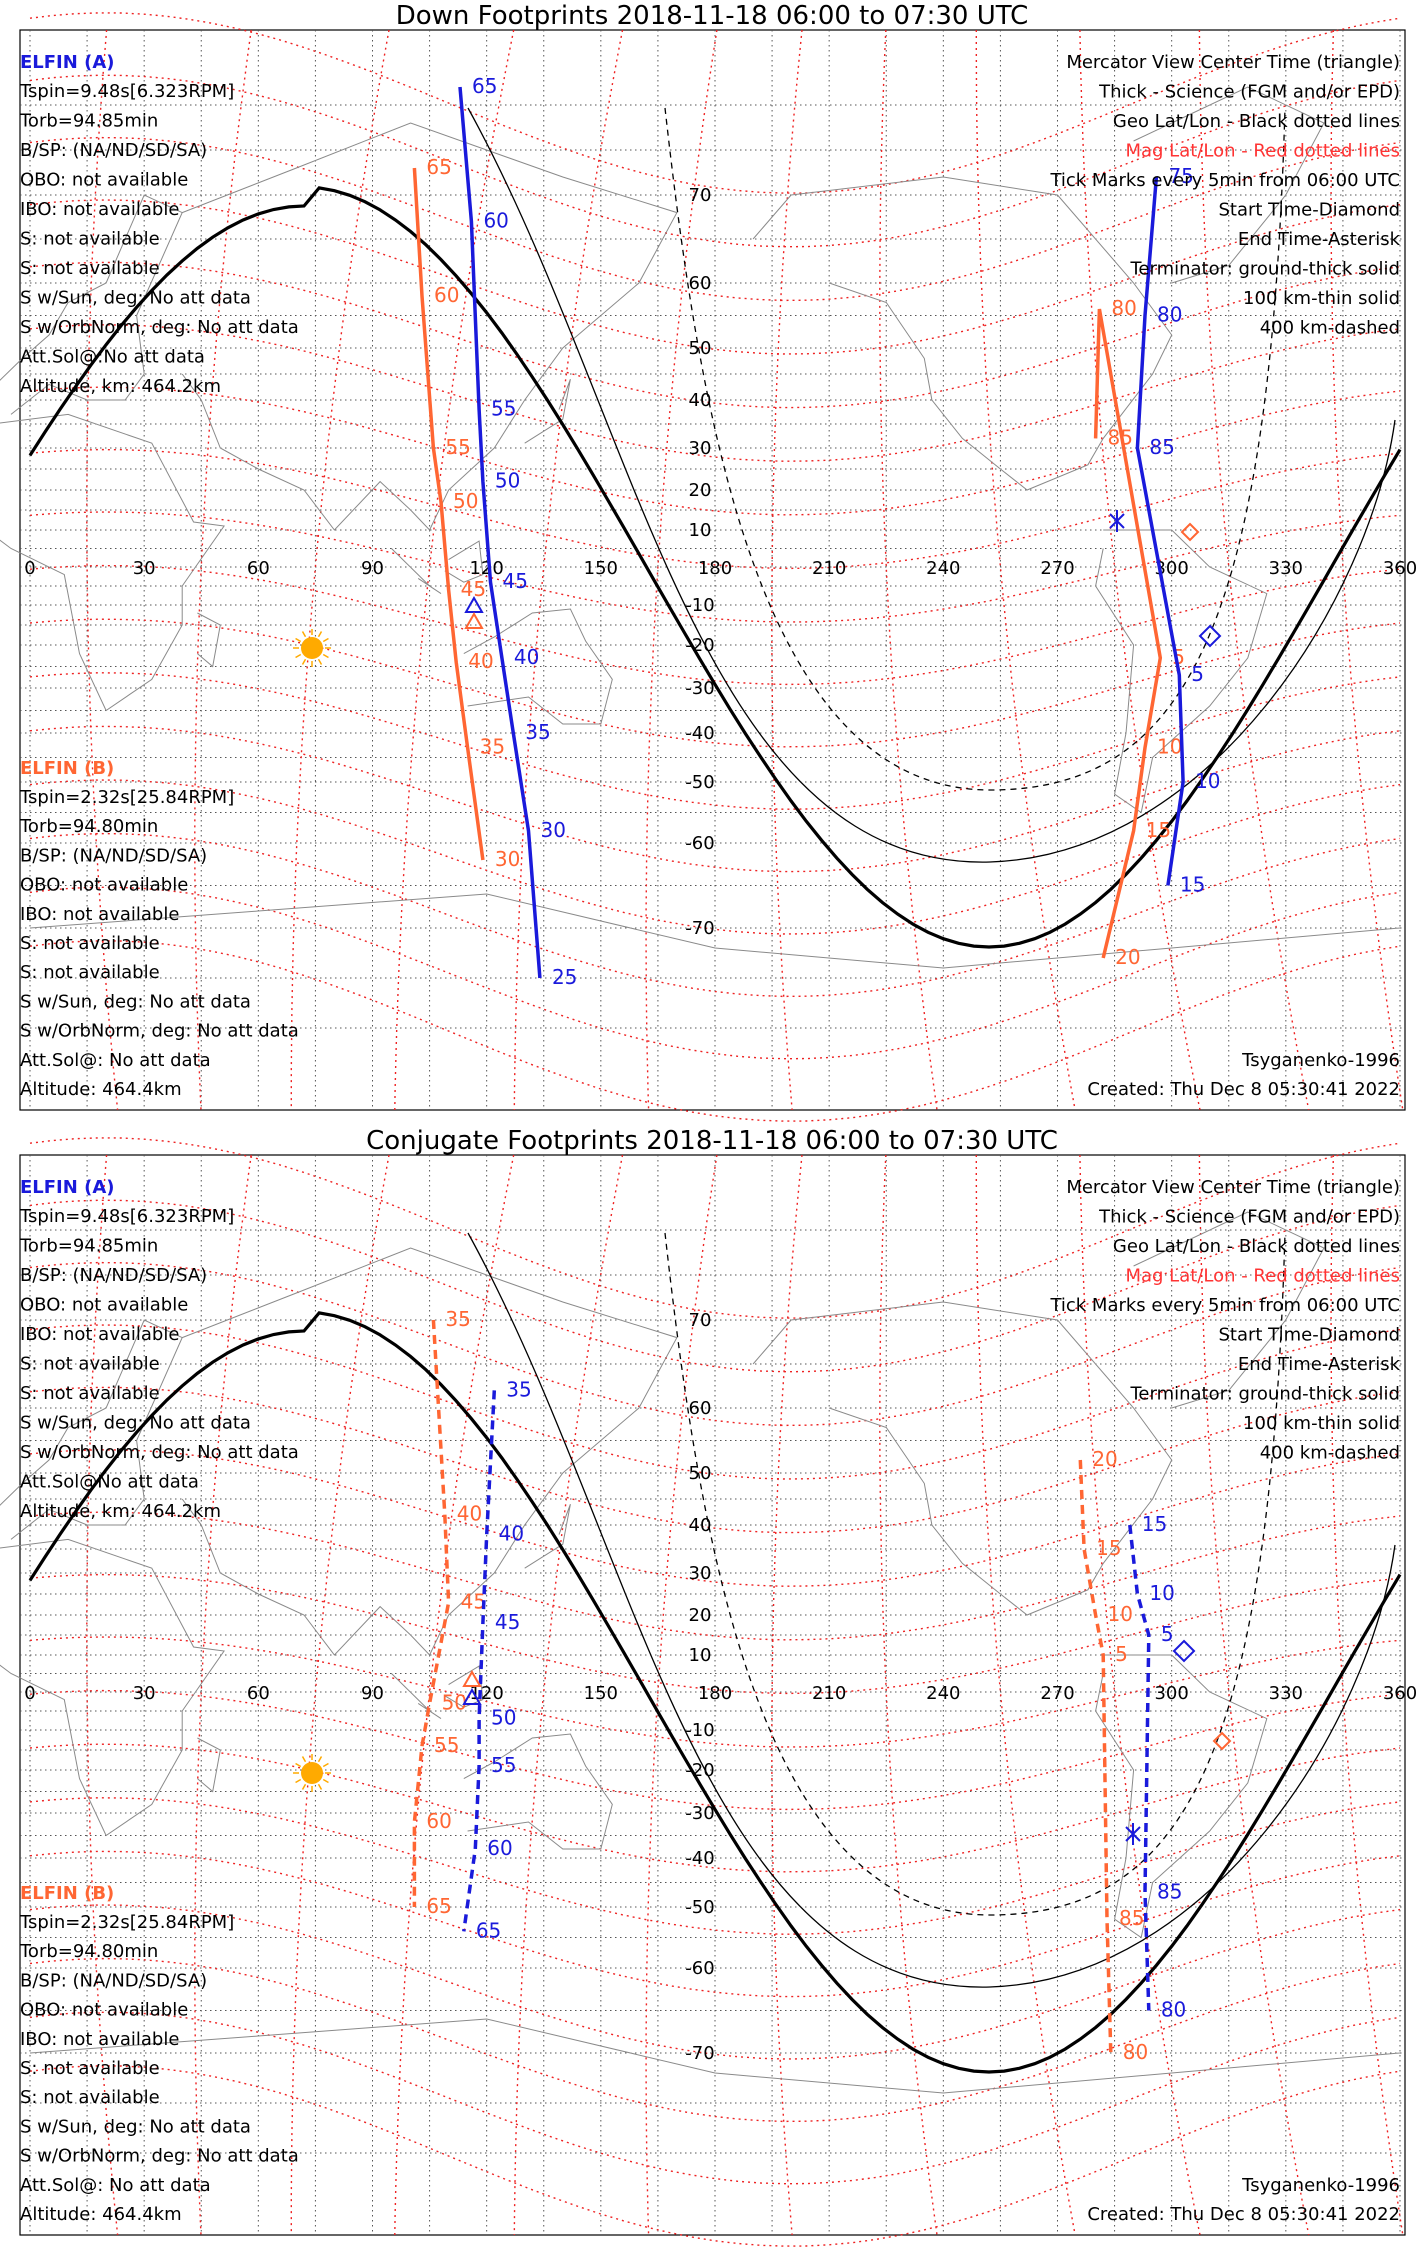 Image resolution: width=1425 pixels, height=2250 pixels. Describe the element at coordinates (1128, 633) in the screenshot. I see `track-elfin-b-path` at that location.